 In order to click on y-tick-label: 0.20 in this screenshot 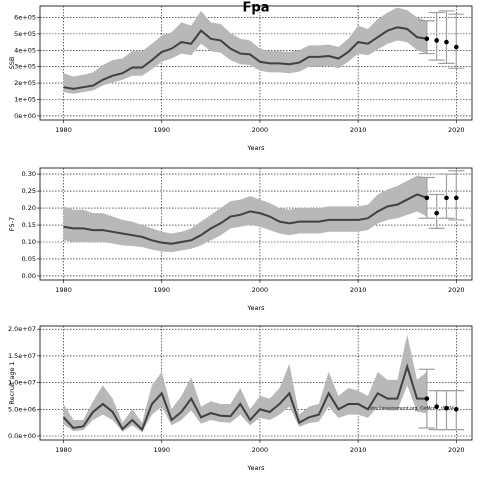, I will do `click(29, 208)`.